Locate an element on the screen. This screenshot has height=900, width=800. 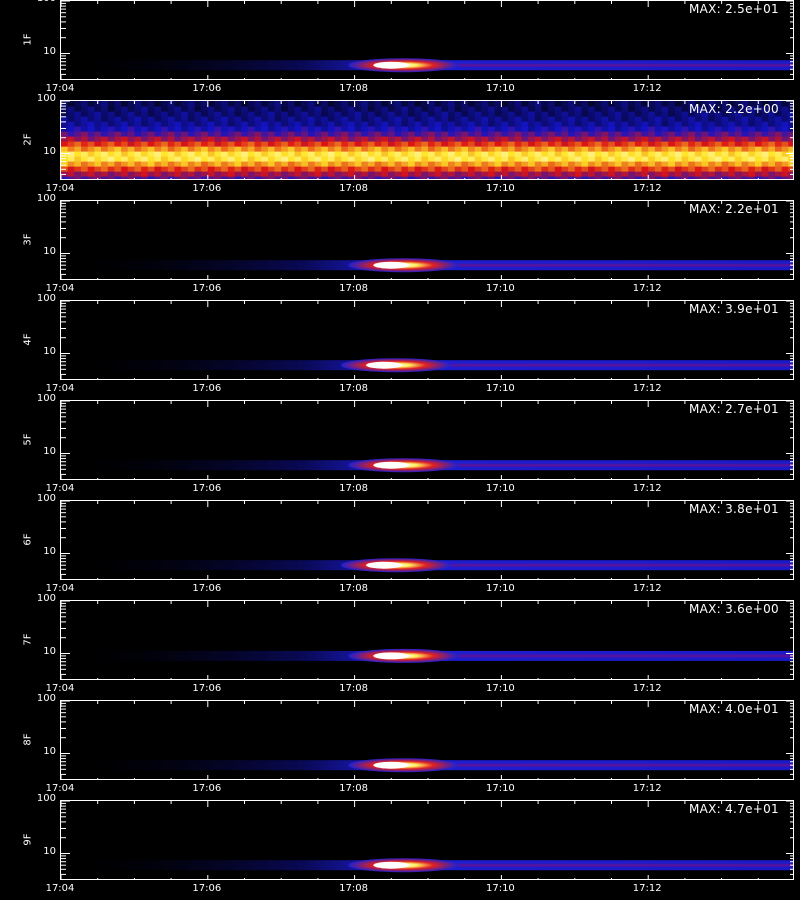
y-tick-label: 10 is located at coordinates (49, 751).